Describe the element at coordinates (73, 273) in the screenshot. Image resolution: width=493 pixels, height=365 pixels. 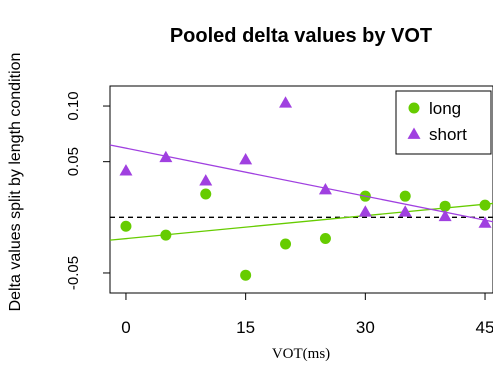
I see `y-tick-label: -0.05` at that location.